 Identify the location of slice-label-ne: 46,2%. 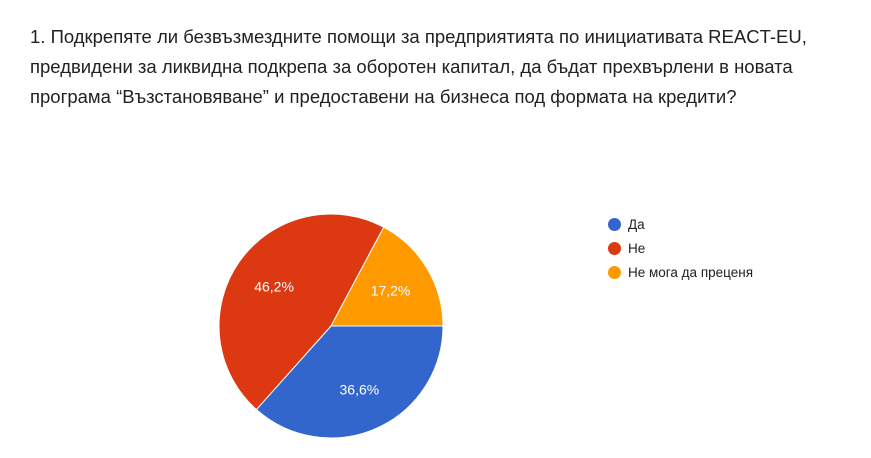
(274, 286).